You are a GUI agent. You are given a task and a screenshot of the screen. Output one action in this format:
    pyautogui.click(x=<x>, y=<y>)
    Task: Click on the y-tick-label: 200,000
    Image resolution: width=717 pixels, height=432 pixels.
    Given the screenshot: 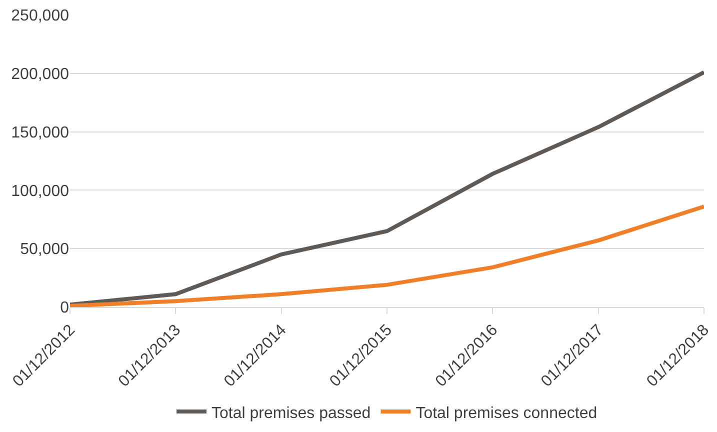 What is the action you would take?
    pyautogui.click(x=40, y=74)
    